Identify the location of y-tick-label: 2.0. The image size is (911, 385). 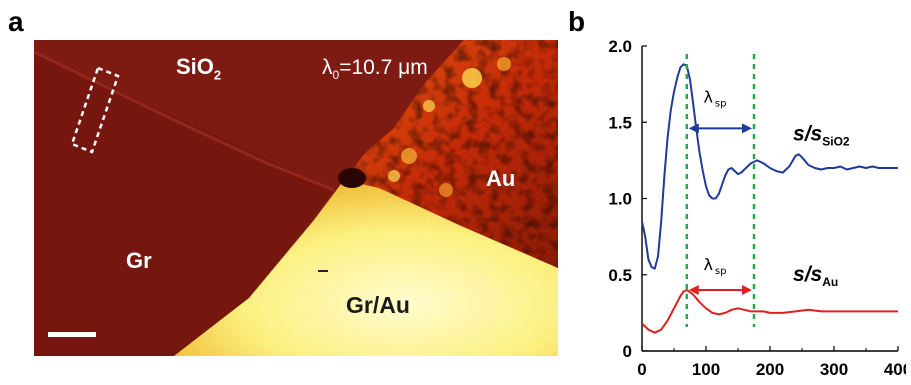
(620, 46).